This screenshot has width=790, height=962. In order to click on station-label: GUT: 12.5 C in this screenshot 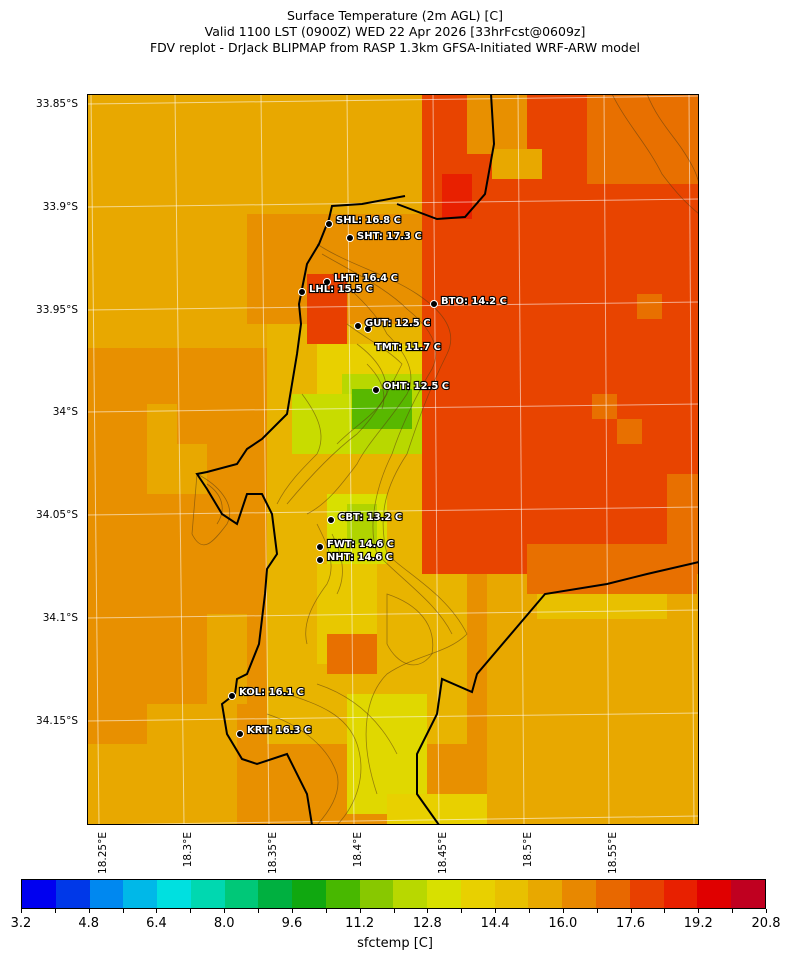, I will do `click(398, 323)`.